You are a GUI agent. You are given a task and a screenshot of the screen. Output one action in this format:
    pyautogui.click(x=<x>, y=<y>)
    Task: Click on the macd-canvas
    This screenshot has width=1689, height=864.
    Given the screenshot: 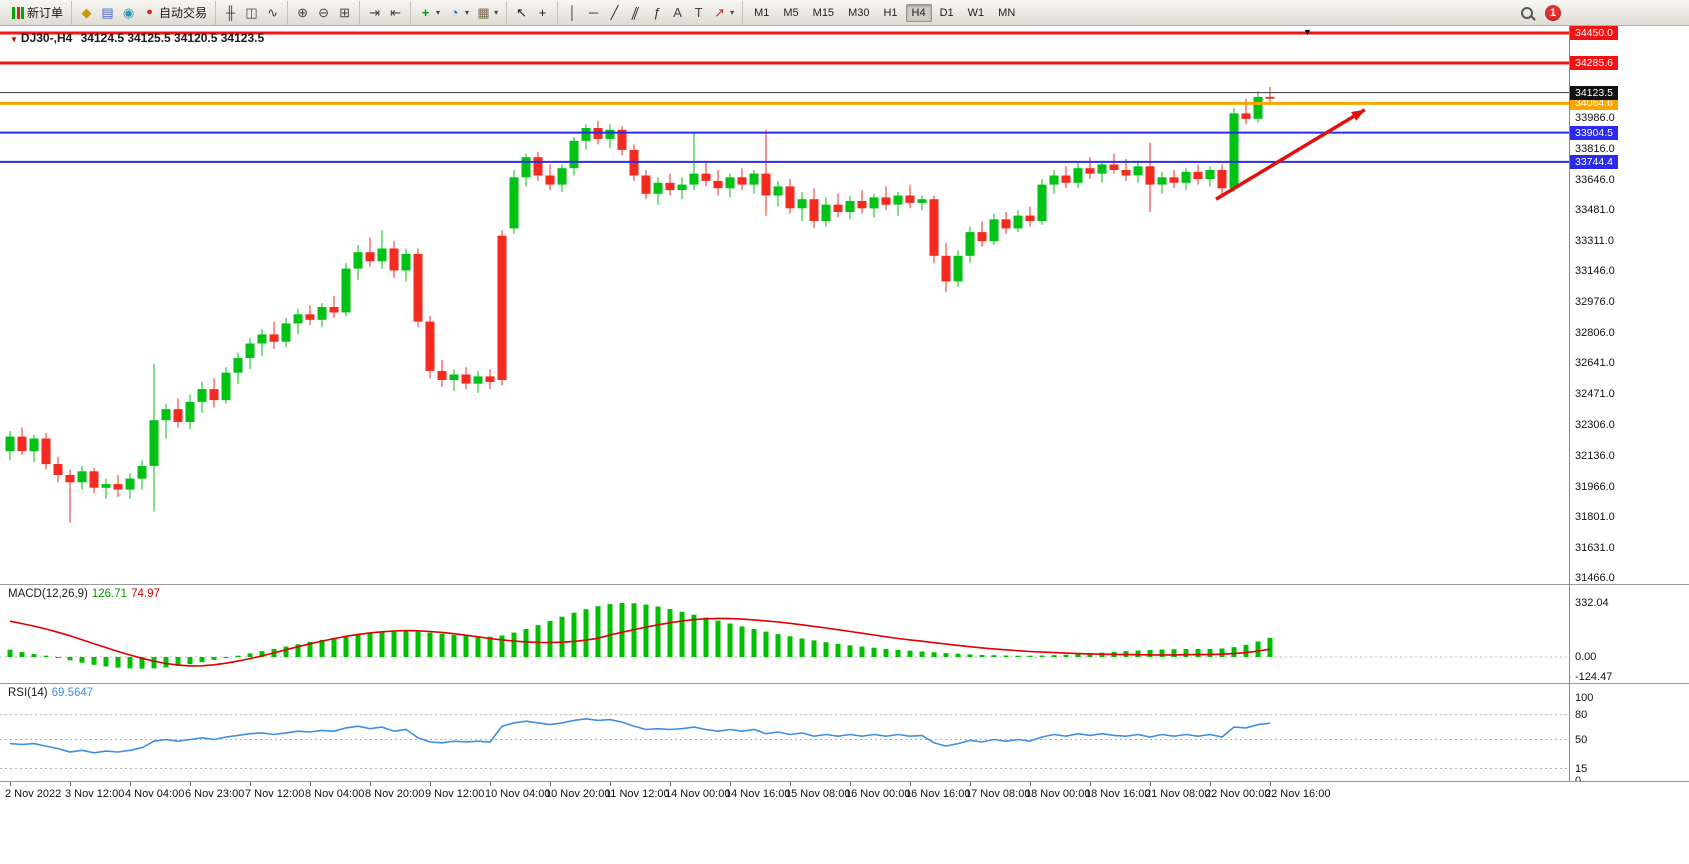 What is the action you would take?
    pyautogui.click(x=784, y=634)
    